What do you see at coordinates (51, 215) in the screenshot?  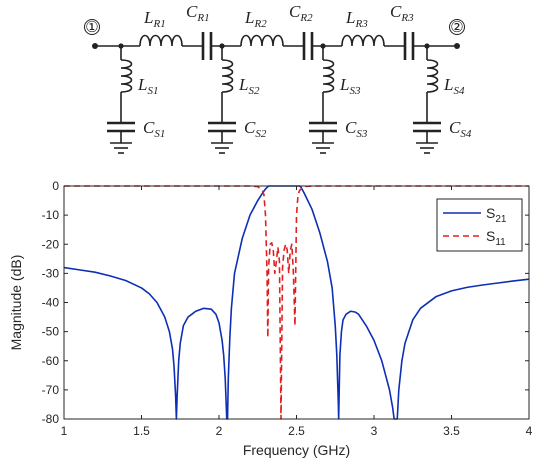 I see `y-tick-label: -10` at bounding box center [51, 215].